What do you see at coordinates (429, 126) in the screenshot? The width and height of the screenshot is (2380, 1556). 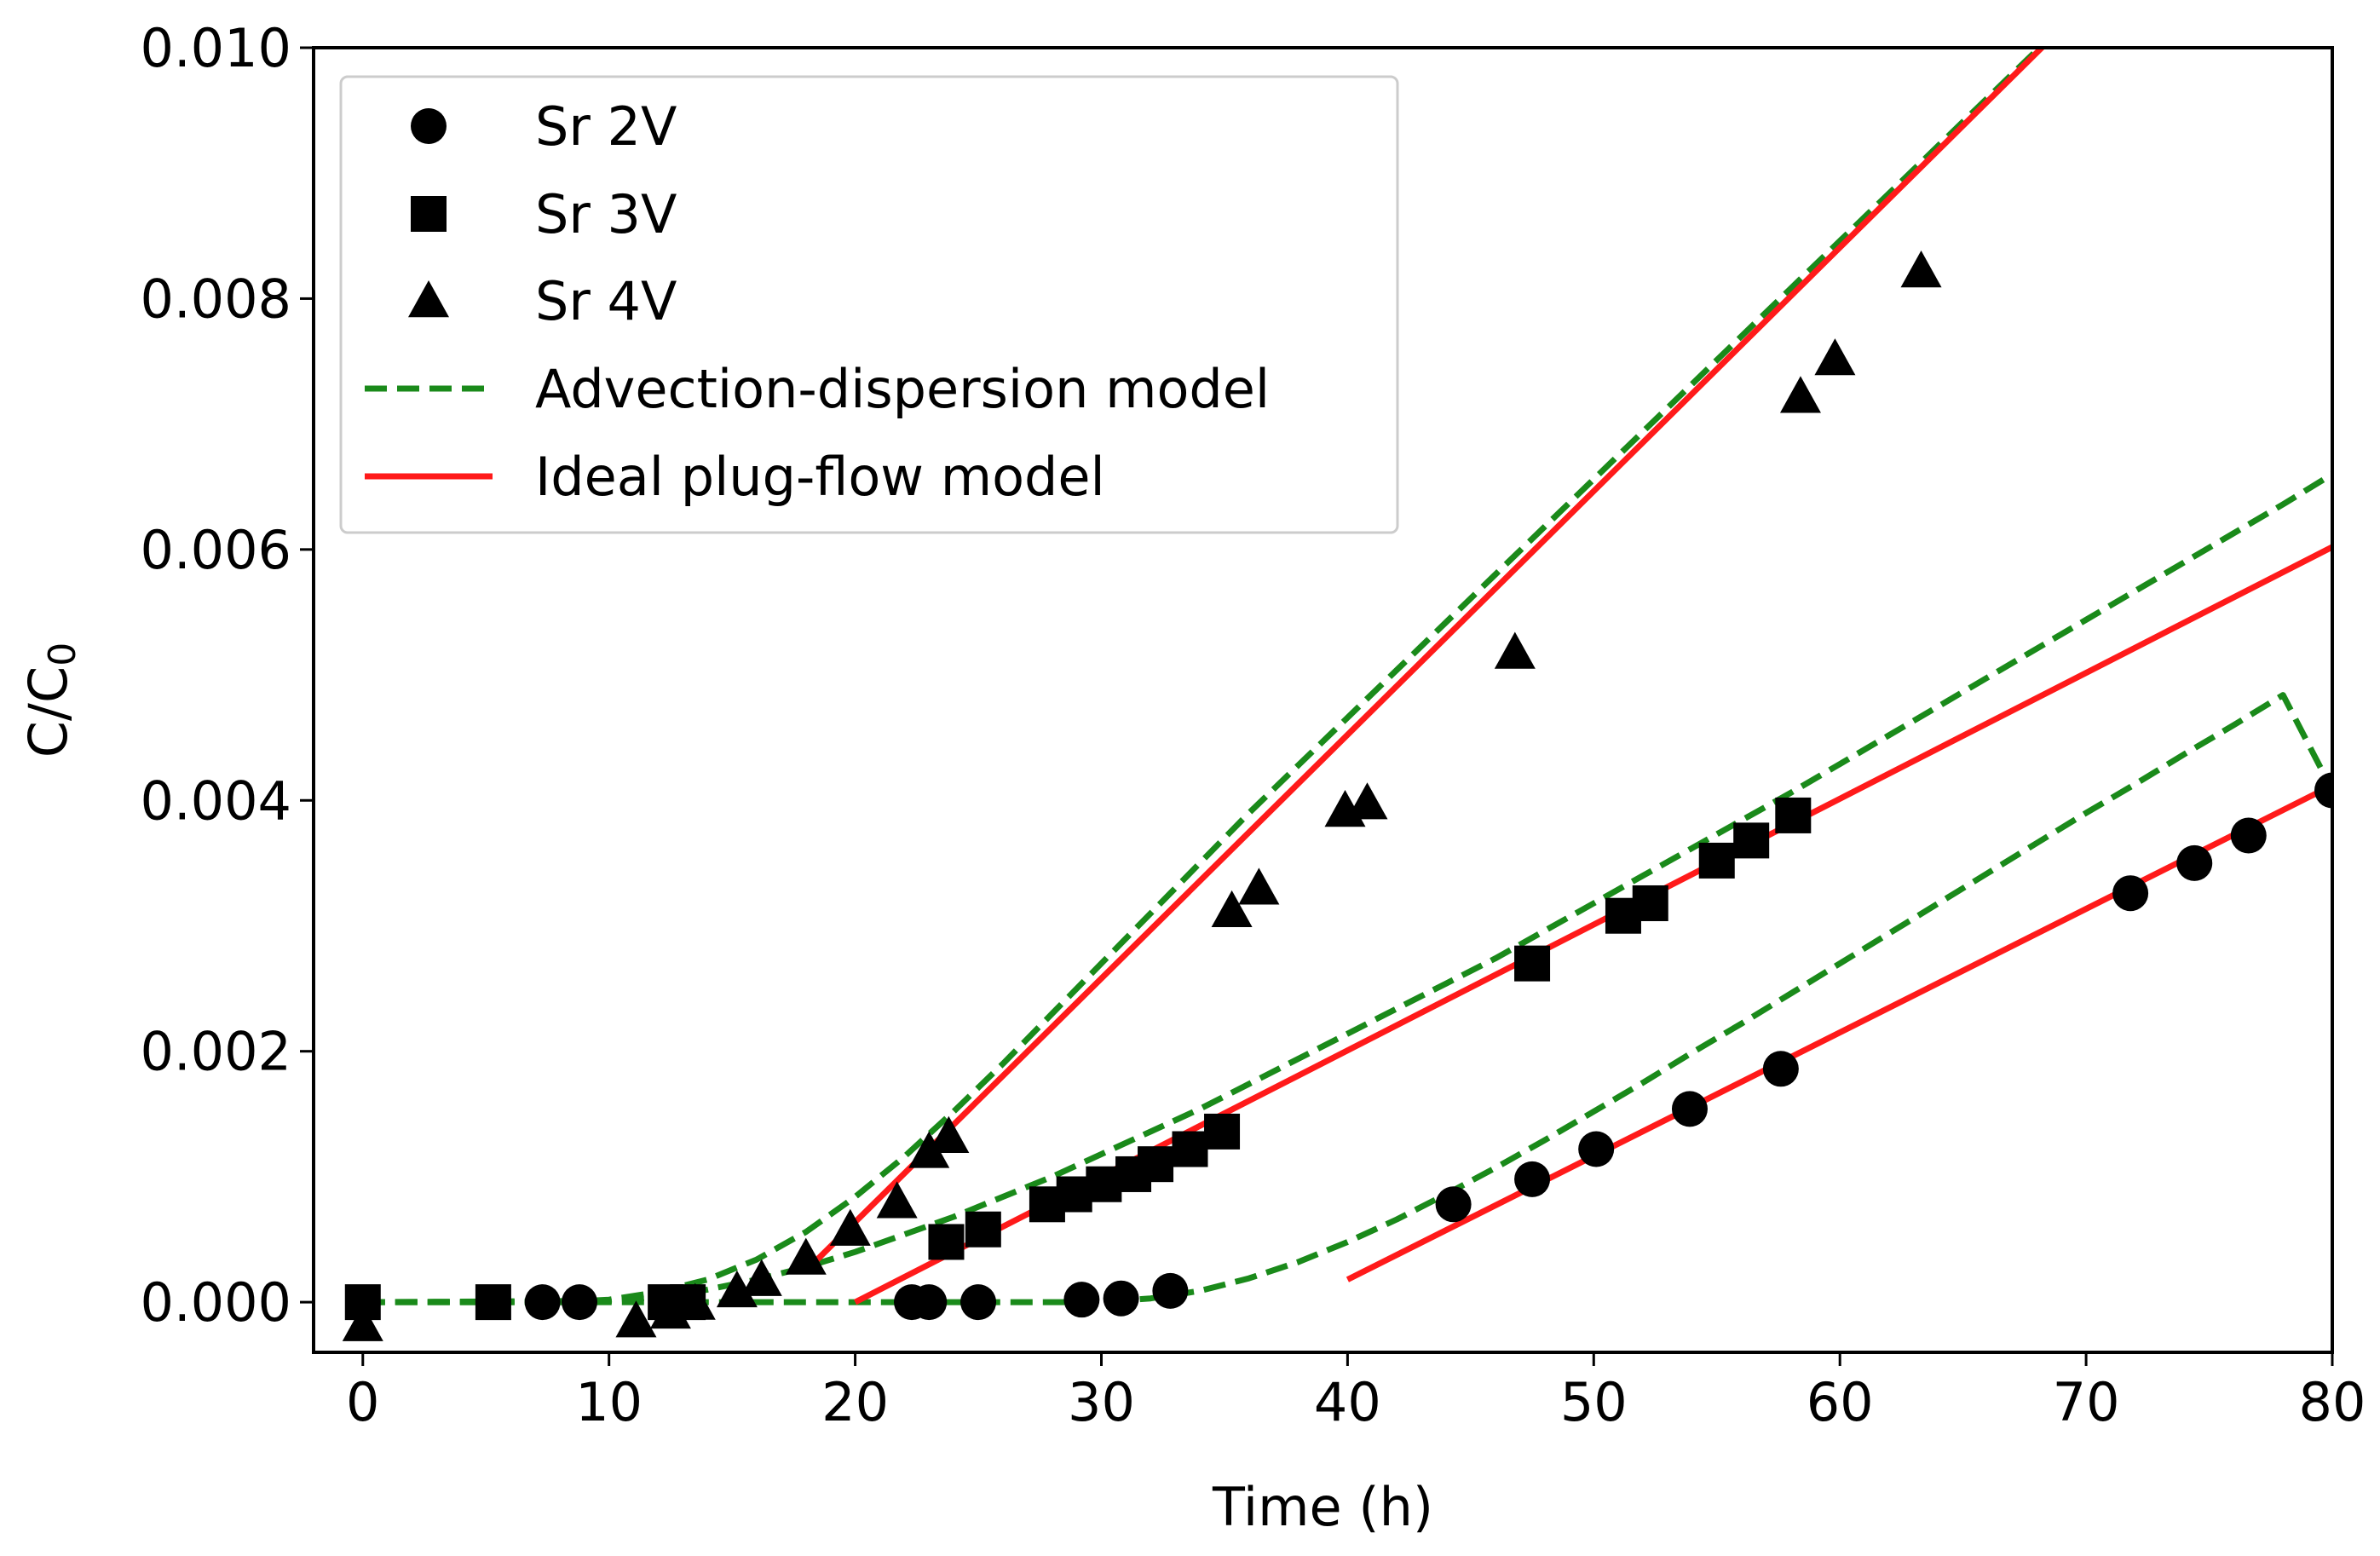 I see `legend-marker-sr-2v` at bounding box center [429, 126].